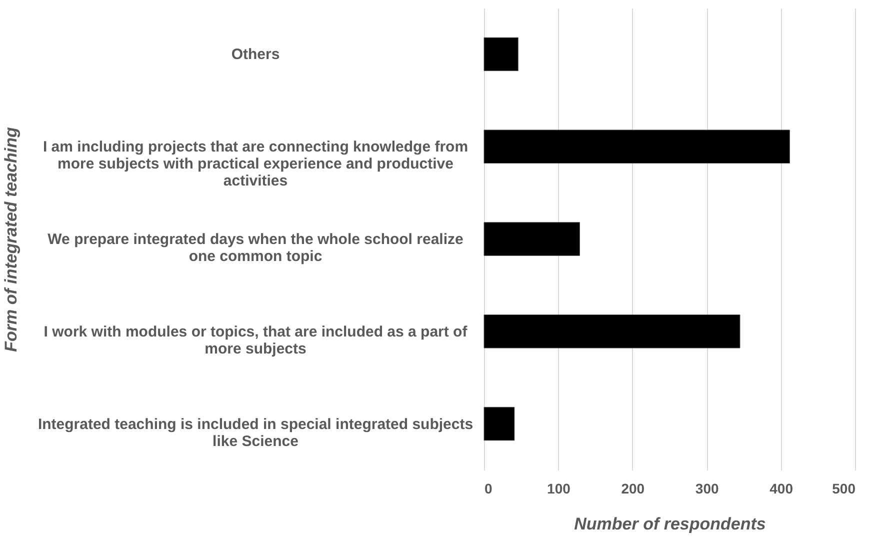  What do you see at coordinates (782, 488) in the screenshot?
I see `x-tick-label: 400` at bounding box center [782, 488].